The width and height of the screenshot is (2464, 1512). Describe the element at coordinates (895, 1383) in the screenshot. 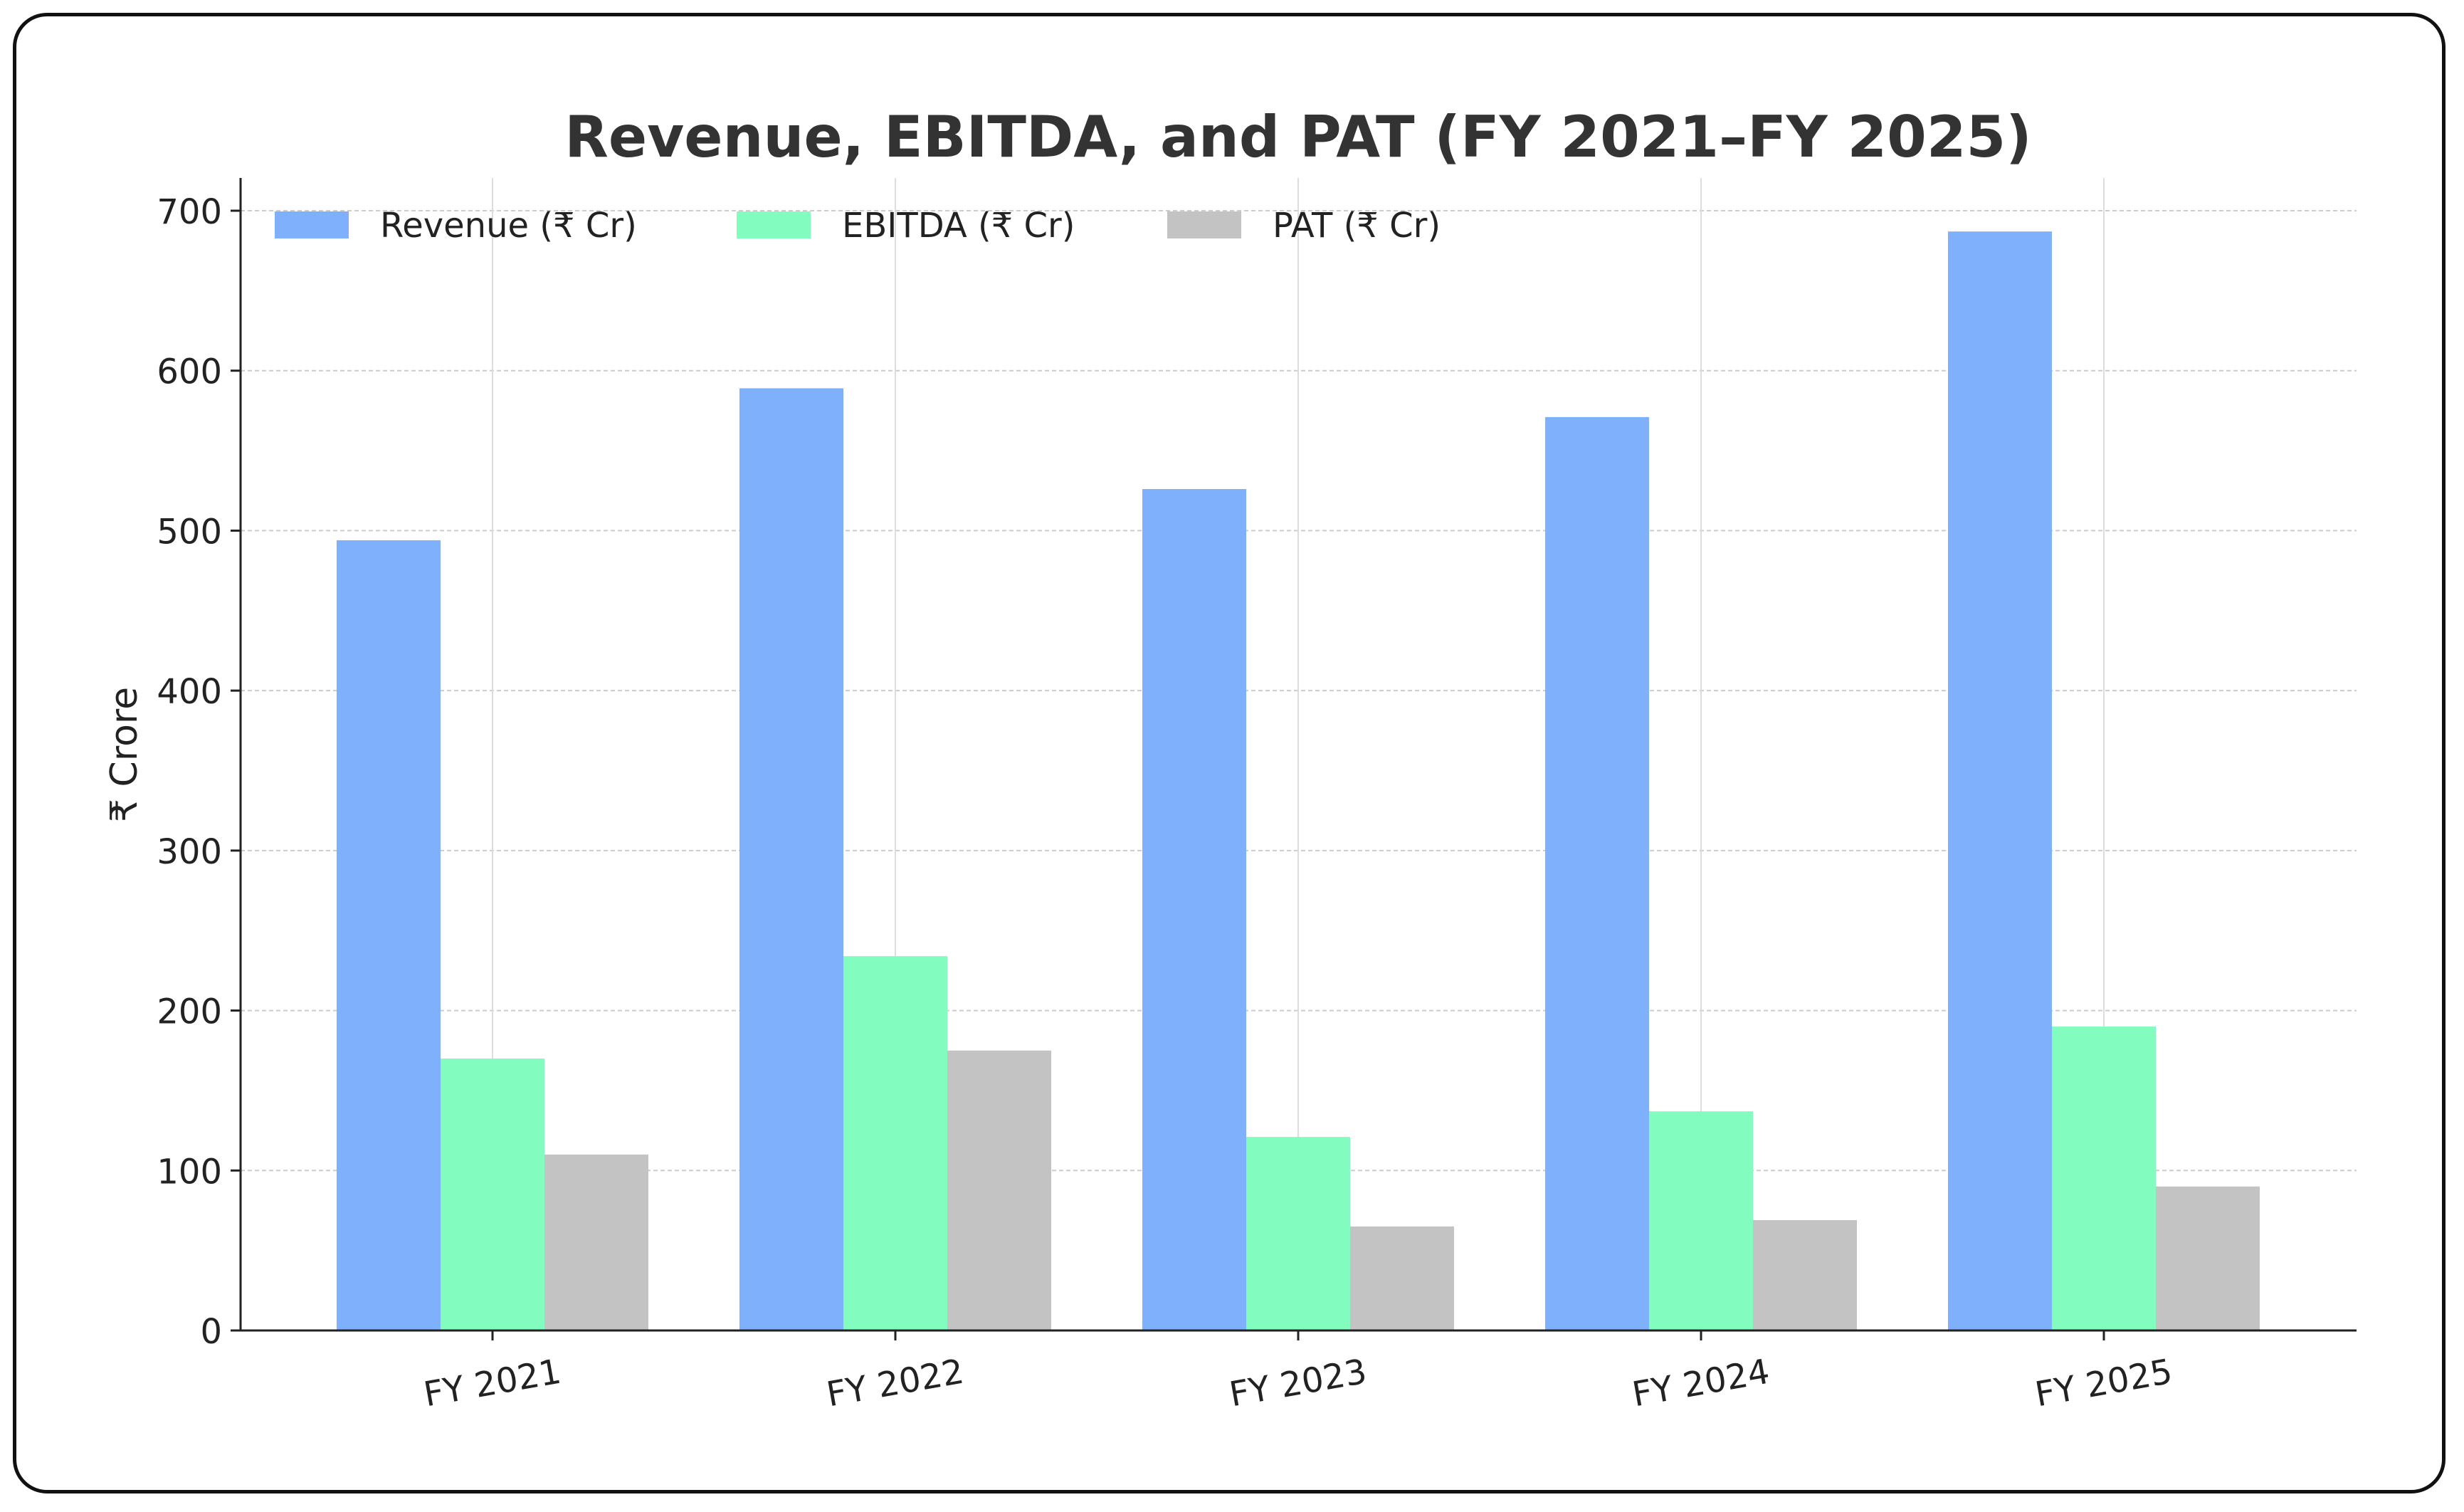

I see `x-tick-label: FY 2022` at that location.